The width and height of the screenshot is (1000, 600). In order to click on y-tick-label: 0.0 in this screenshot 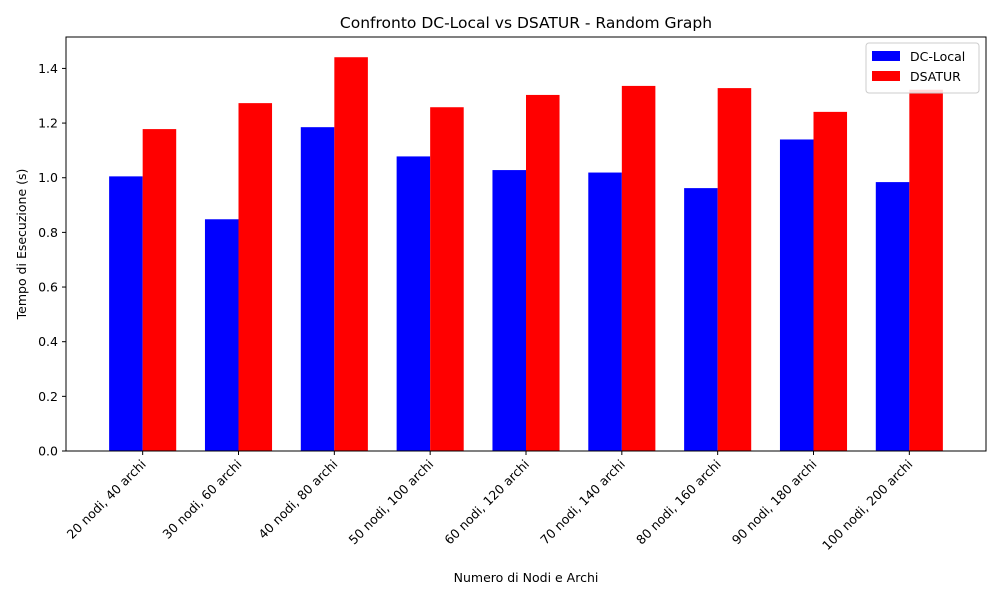, I will do `click(48, 451)`.